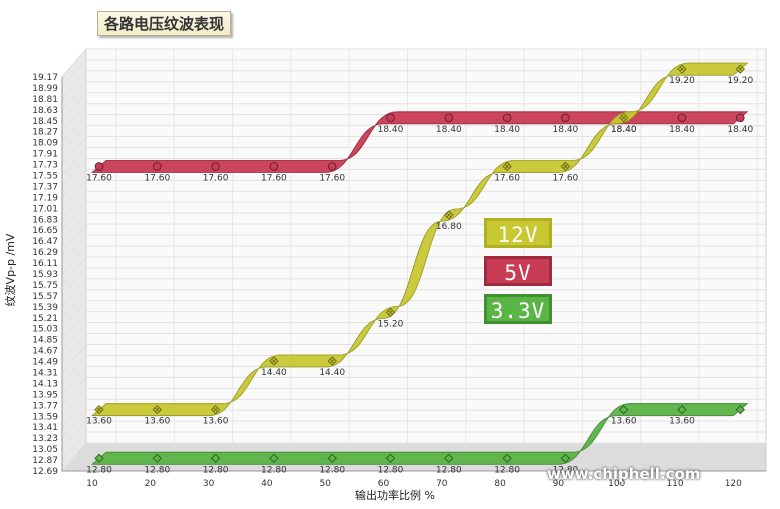 This screenshot has height=509, width=780. I want to click on y-tick-label: 18.09, so click(45, 144).